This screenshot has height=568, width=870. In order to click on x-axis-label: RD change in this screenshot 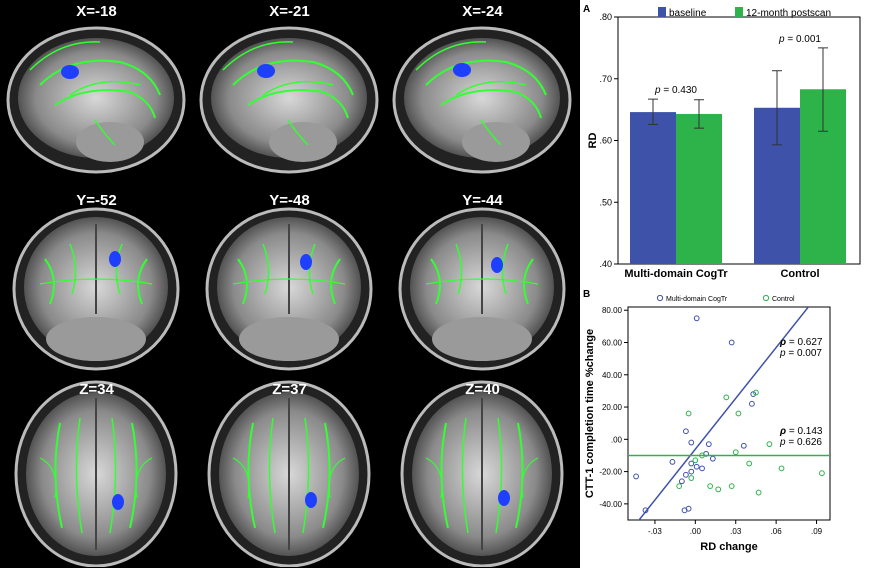, I will do `click(728, 547)`.